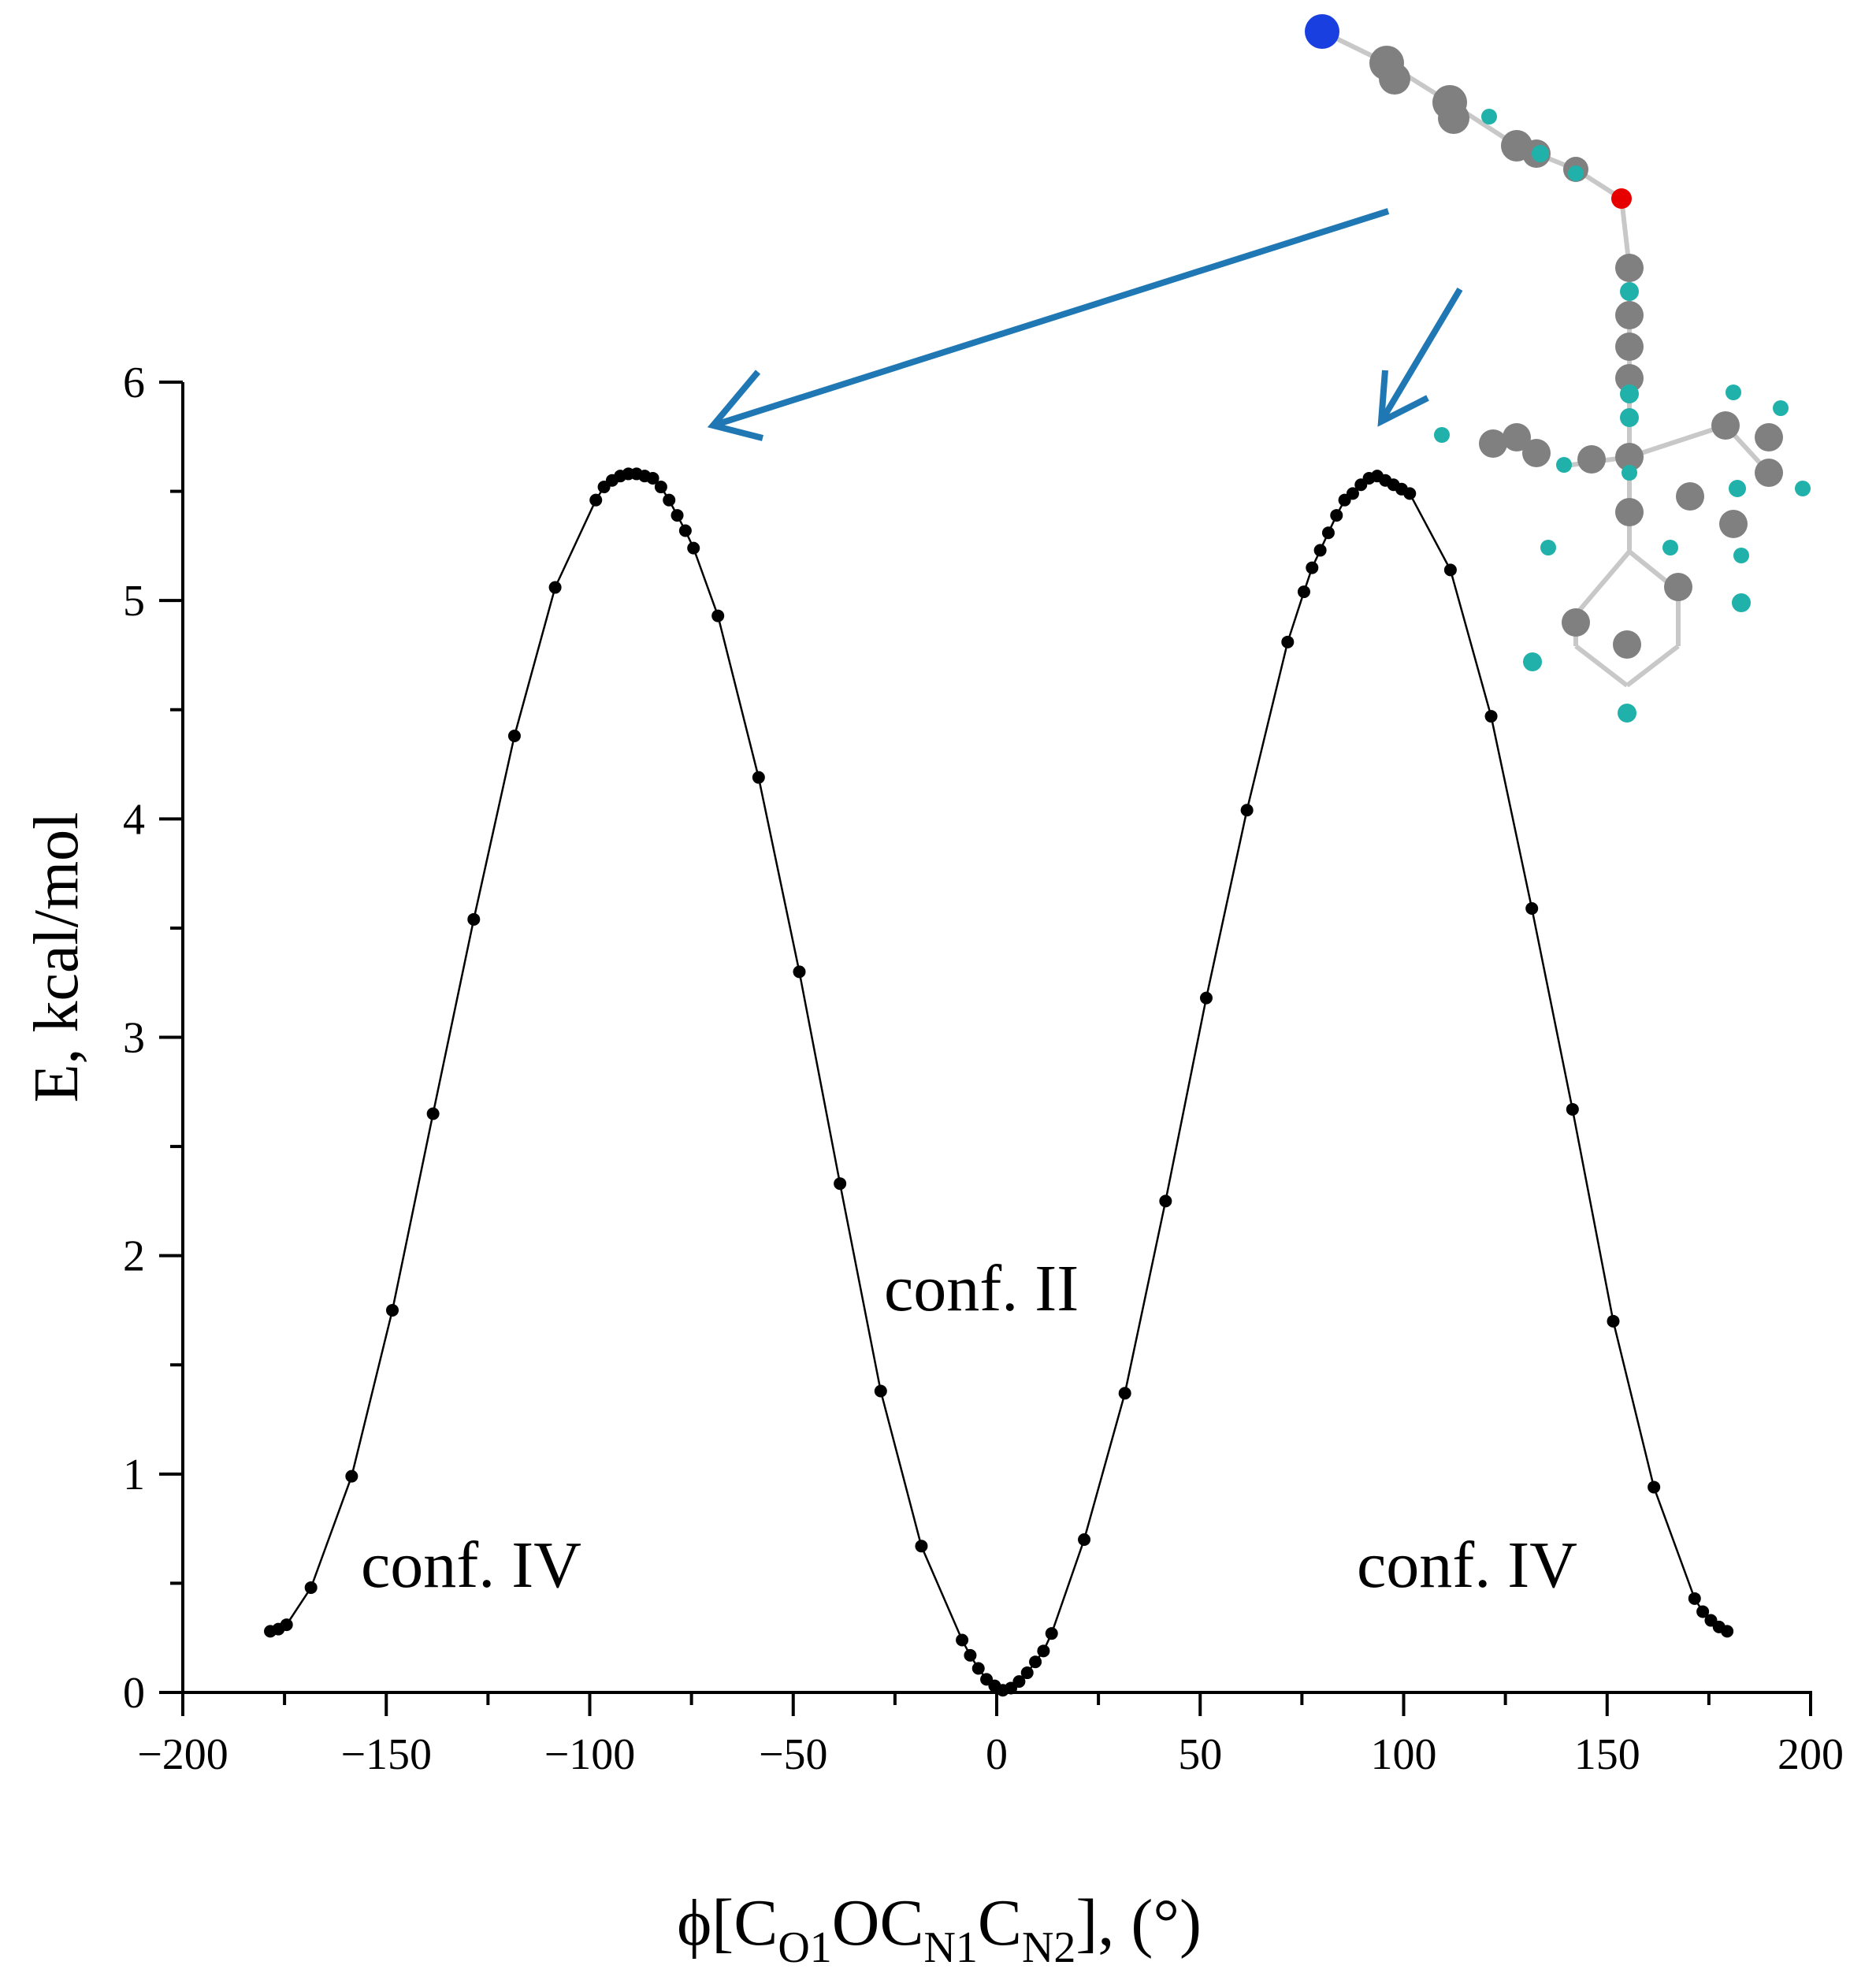  Describe the element at coordinates (1558, 368) in the screenshot. I see `molecule-structure-inset` at that location.